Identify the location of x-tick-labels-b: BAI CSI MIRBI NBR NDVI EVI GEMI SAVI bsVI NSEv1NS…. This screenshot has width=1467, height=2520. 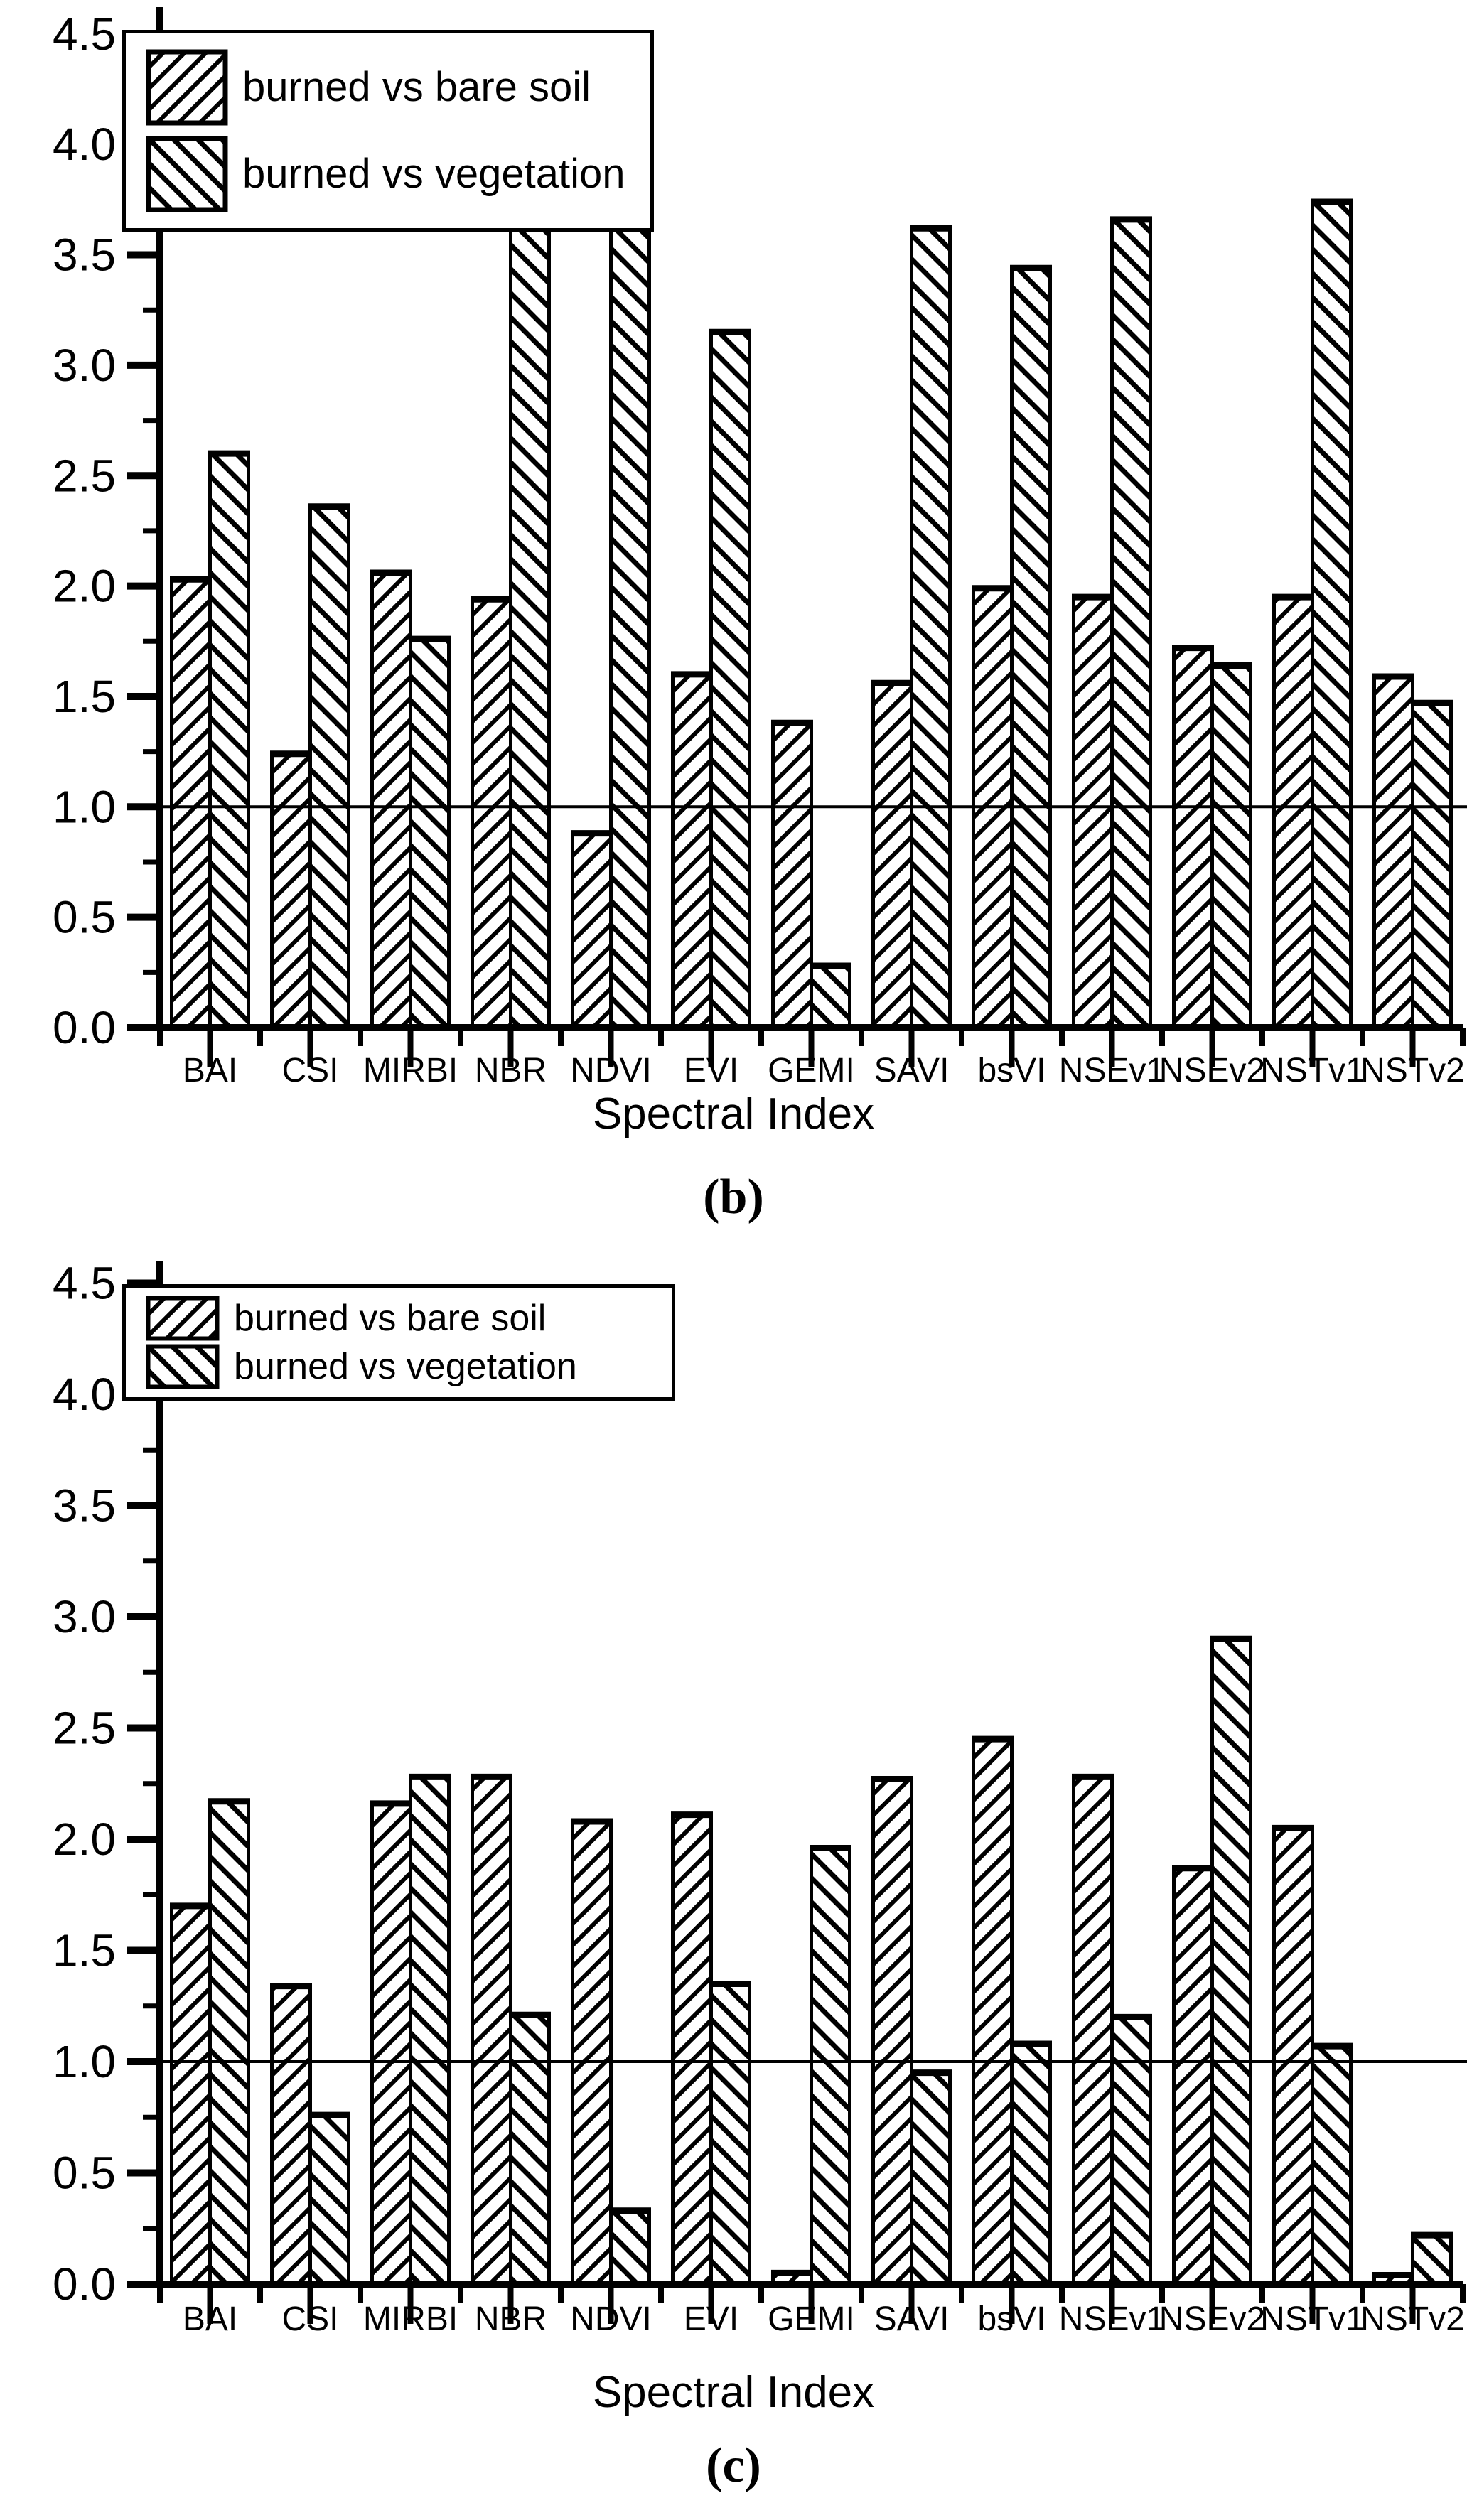
(824, 1071).